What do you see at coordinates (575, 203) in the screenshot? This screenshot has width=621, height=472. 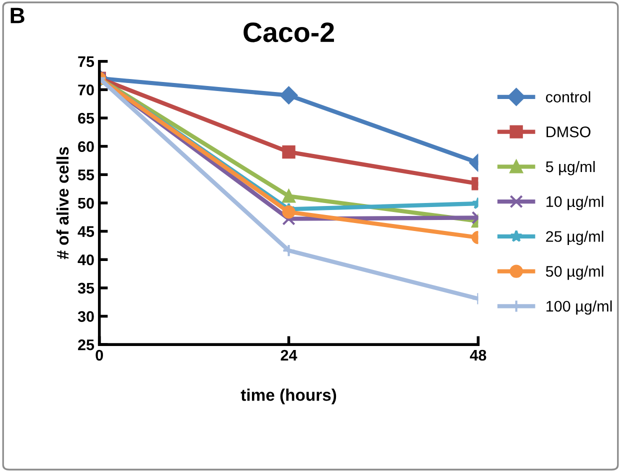 I see `legend-label: 10 µg/ml` at bounding box center [575, 203].